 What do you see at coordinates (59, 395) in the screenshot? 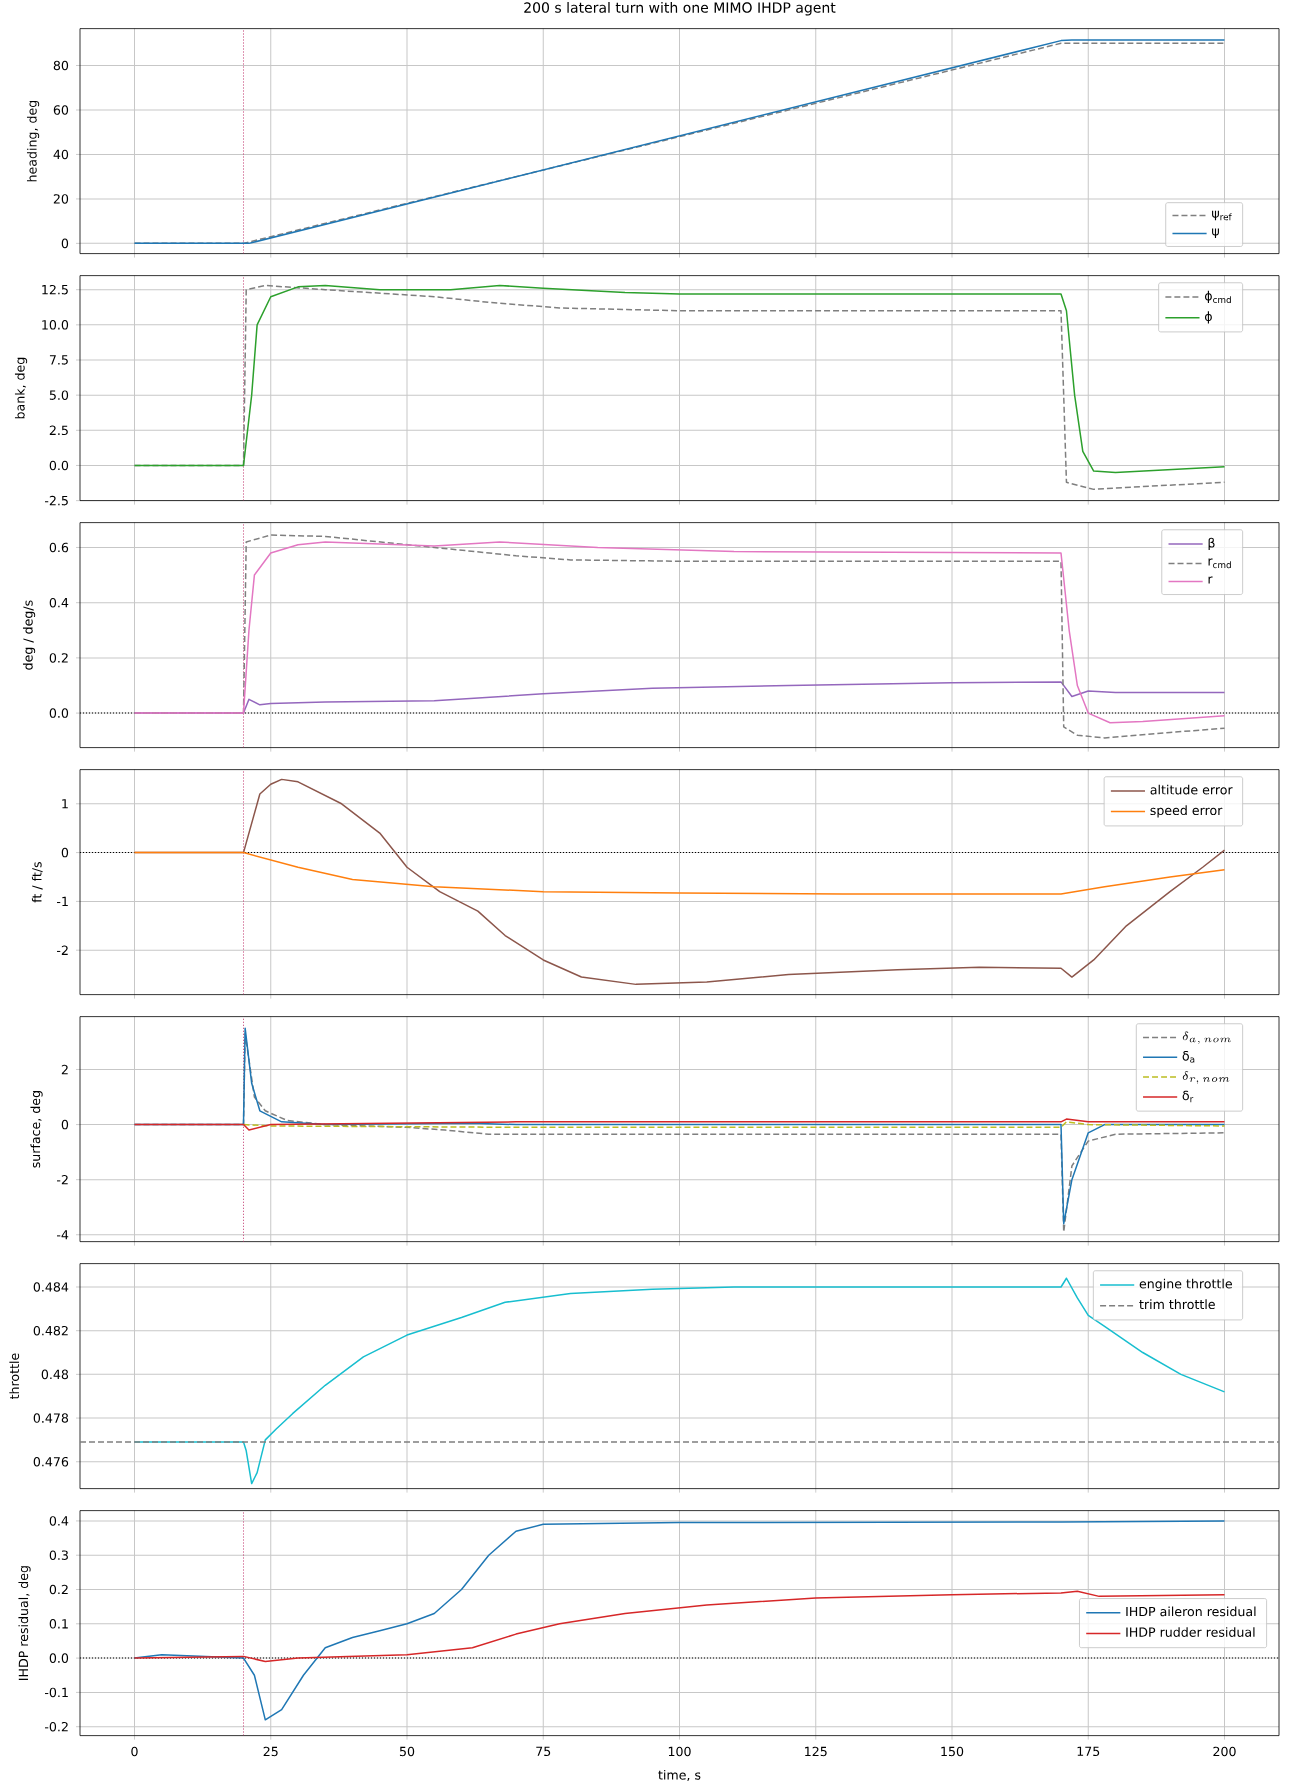
I see `y-tick-label: 5.0` at bounding box center [59, 395].